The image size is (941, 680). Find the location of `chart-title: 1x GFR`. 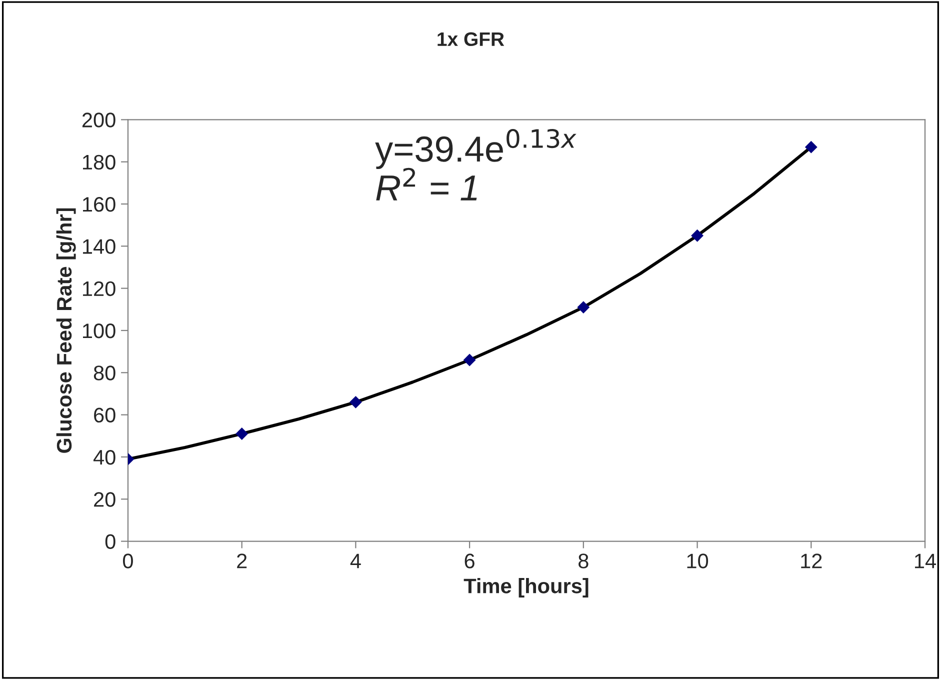

chart-title: 1x GFR is located at coordinates (471, 39).